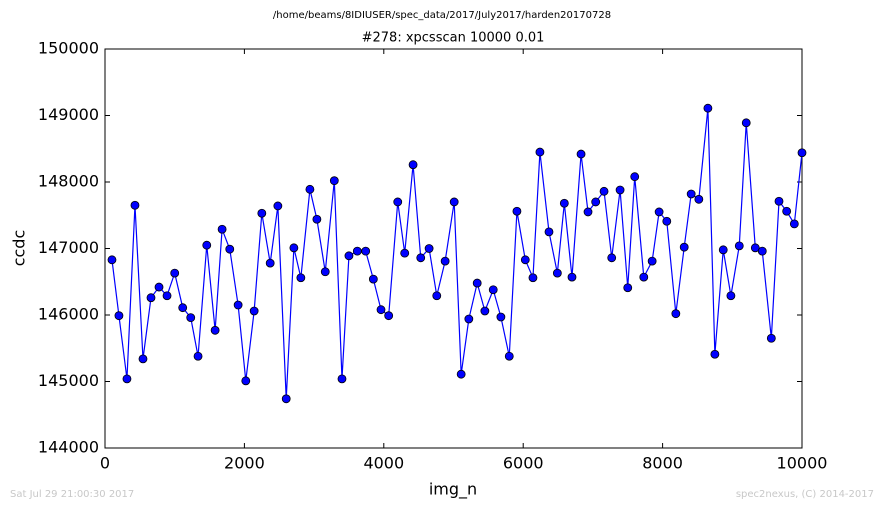 This screenshot has width=884, height=513. What do you see at coordinates (72, 494) in the screenshot?
I see `footer-left: Sat Jul 29 21:00:30 2017` at bounding box center [72, 494].